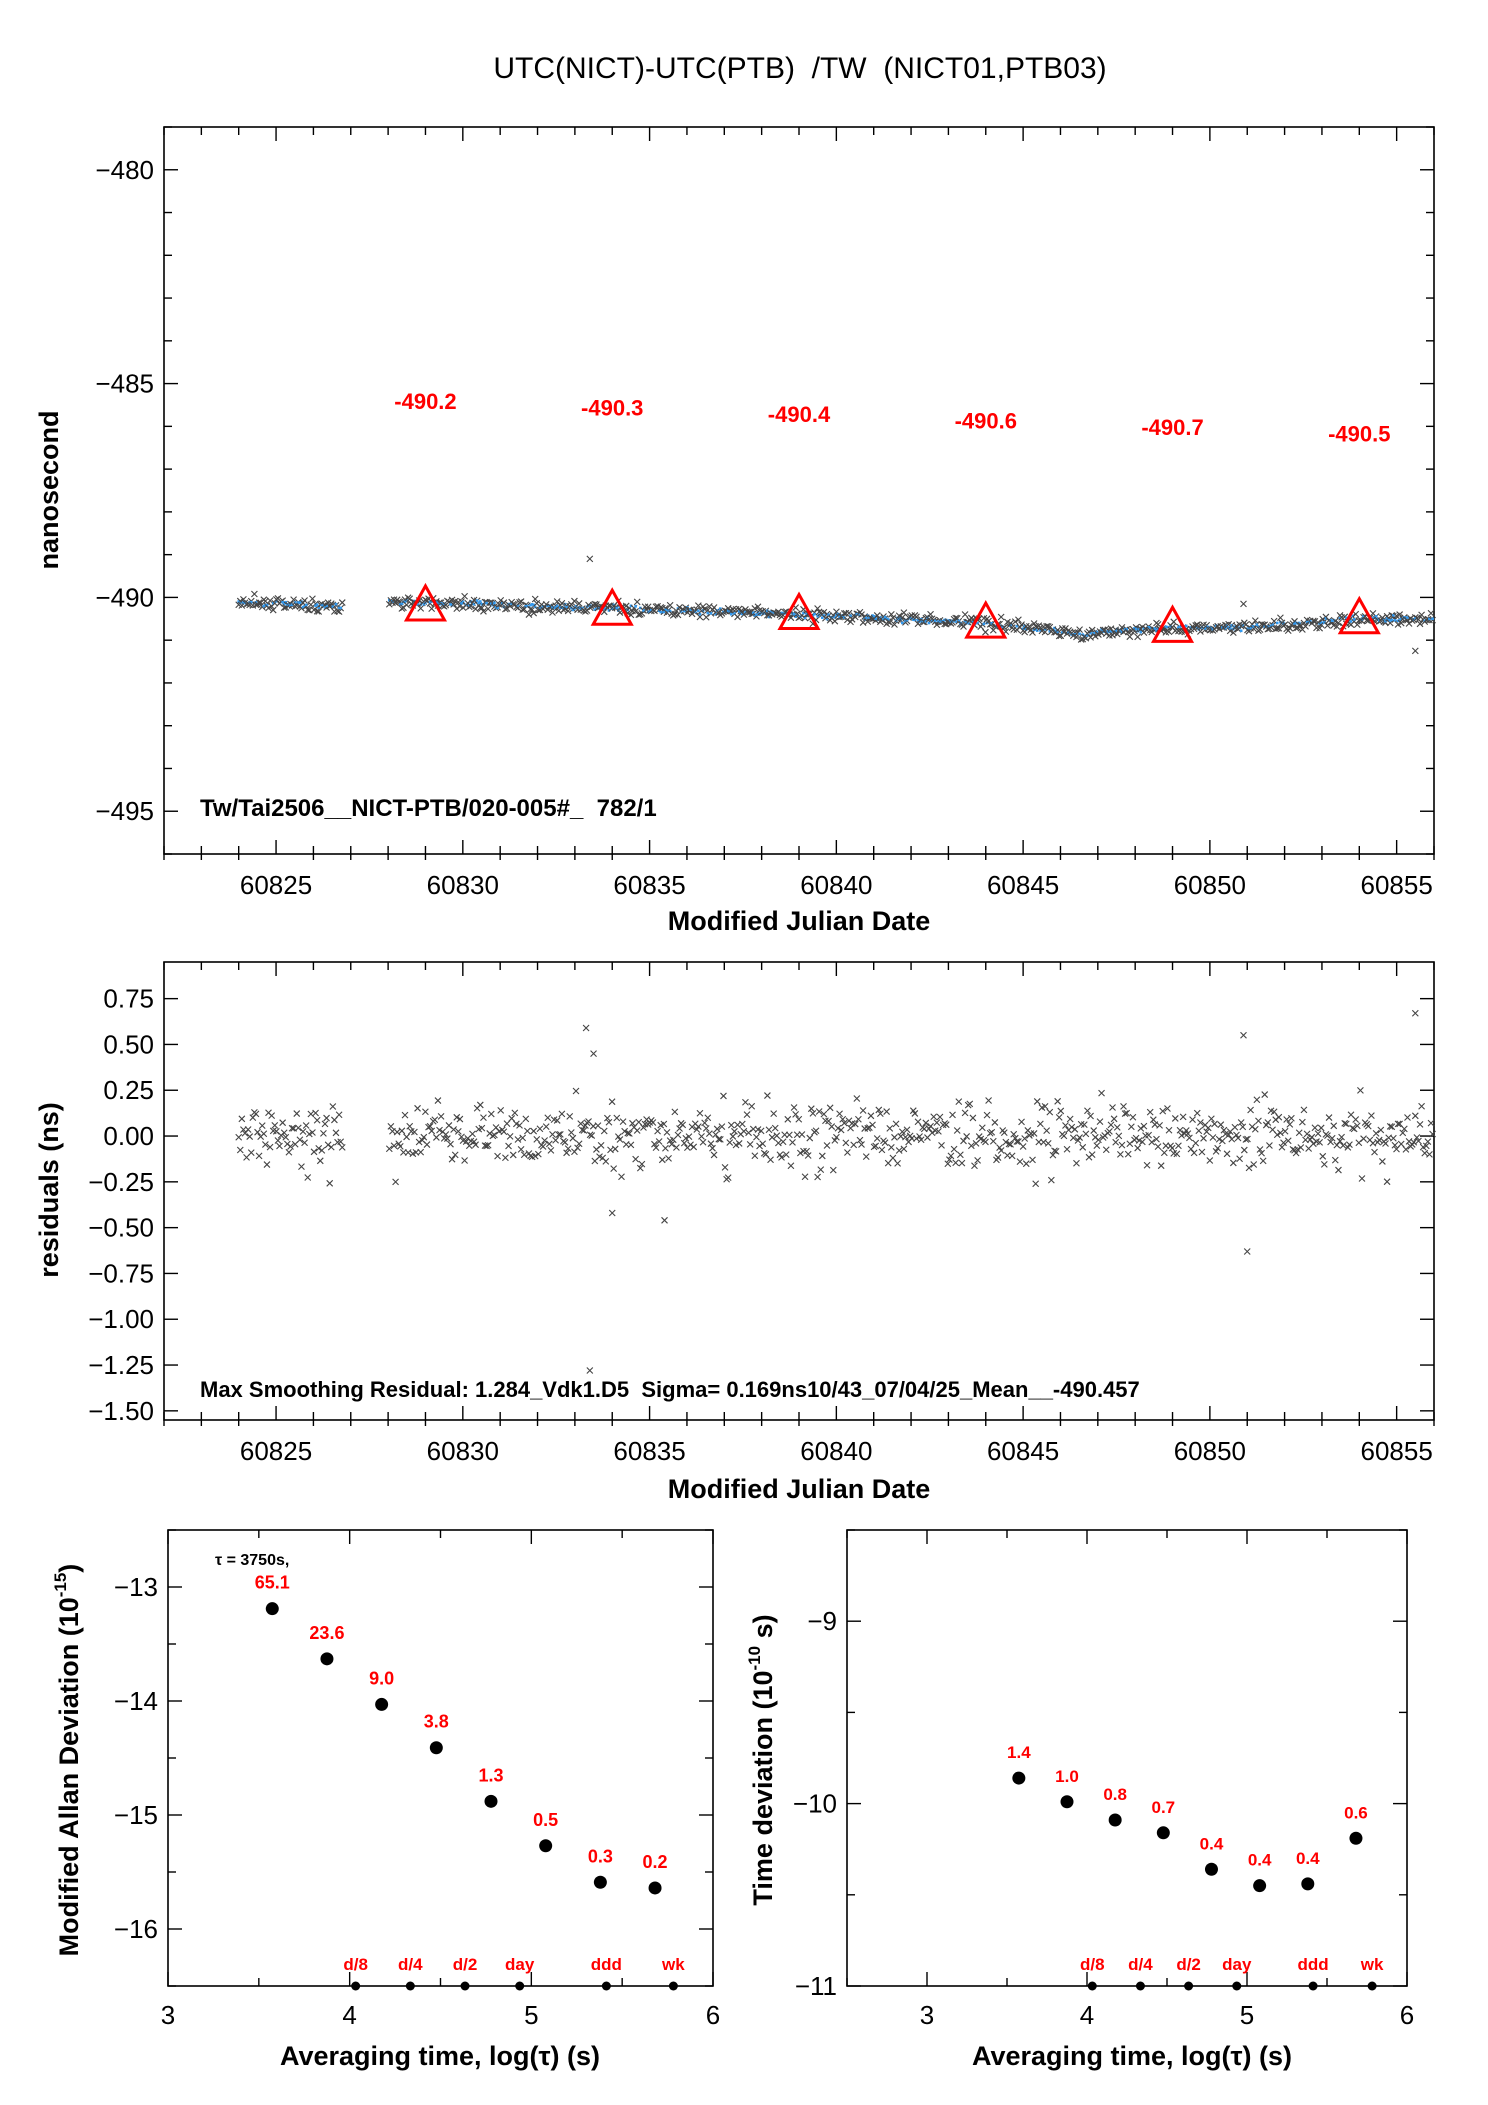  What do you see at coordinates (491, 1801) in the screenshot?
I see `deviation-point` at bounding box center [491, 1801].